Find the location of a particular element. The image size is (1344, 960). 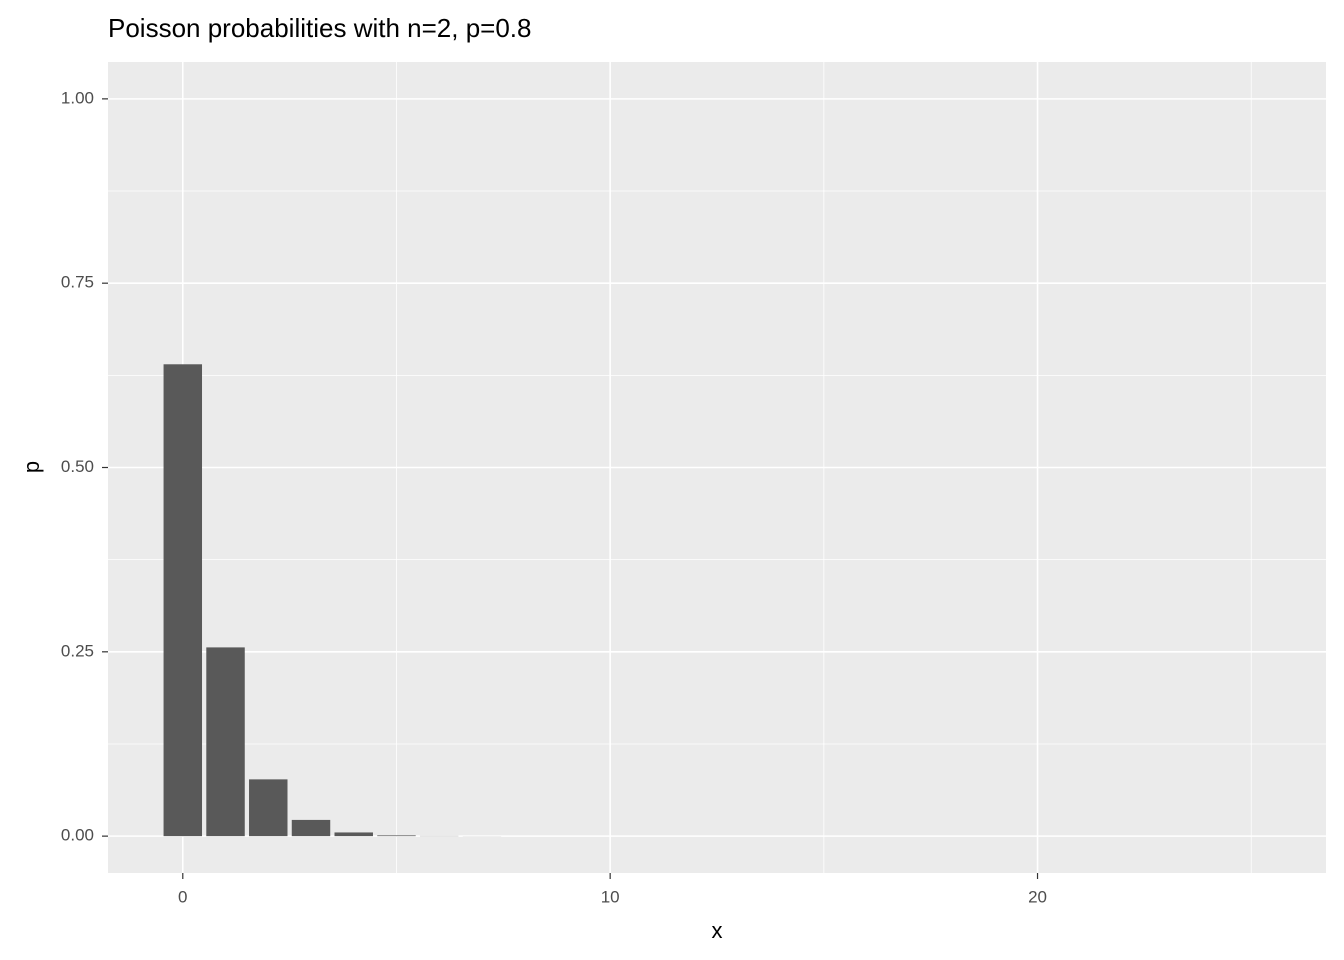

x-tick-label: 20 is located at coordinates (1037, 896).